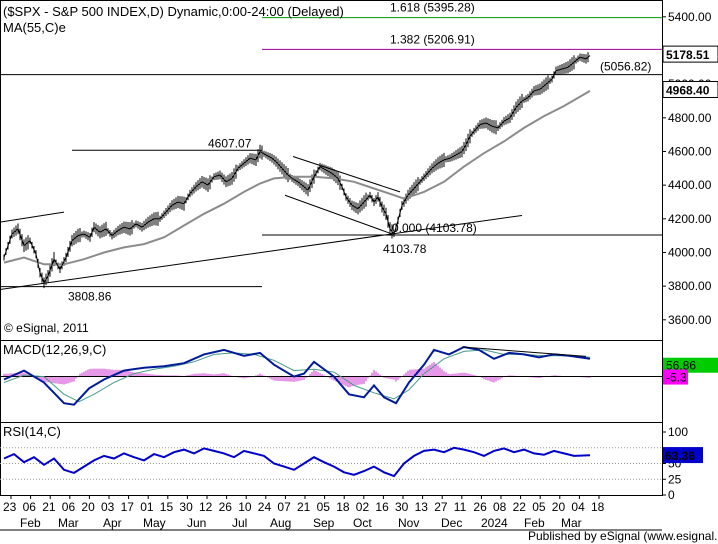 This screenshot has height=544, width=718. Describe the element at coordinates (623, 536) in the screenshot. I see `footer-credit: Published by eSignal (www.esignal.com)` at that location.